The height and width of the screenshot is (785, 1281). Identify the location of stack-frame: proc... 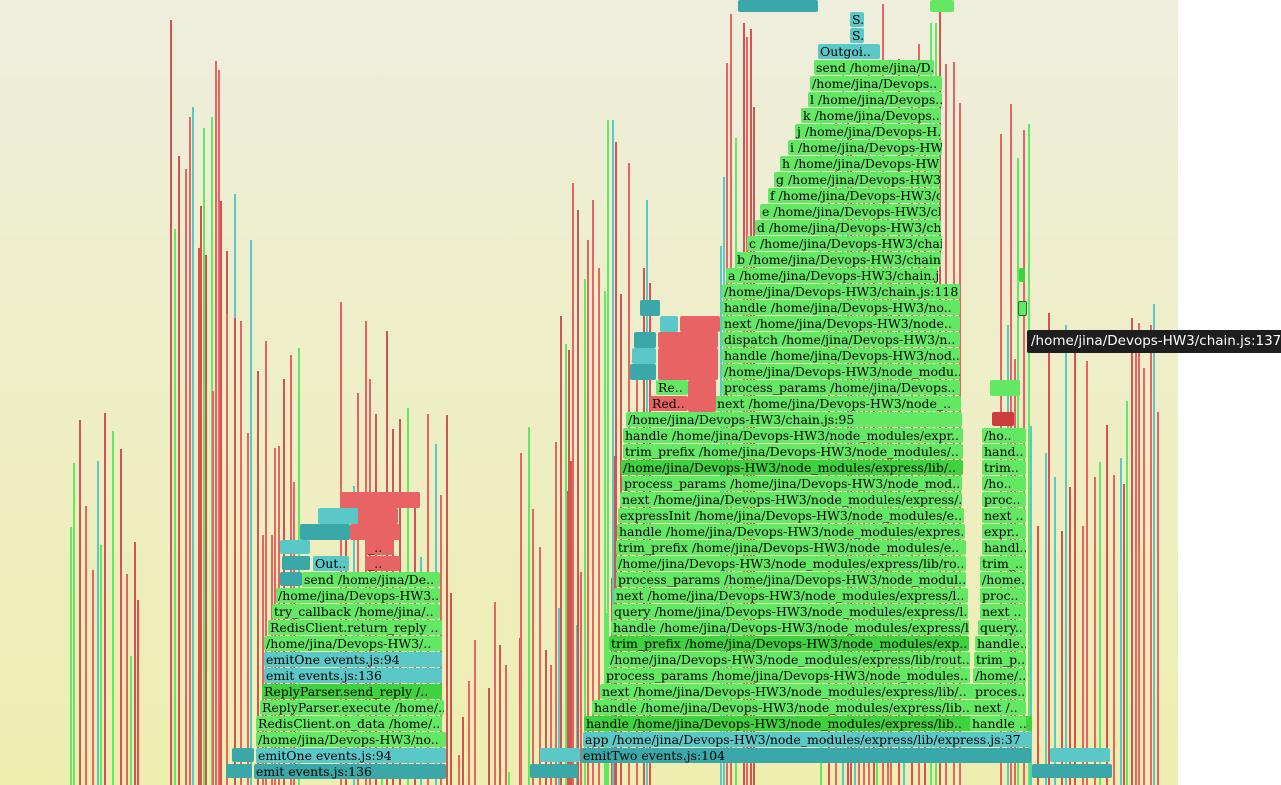
(1004, 499).